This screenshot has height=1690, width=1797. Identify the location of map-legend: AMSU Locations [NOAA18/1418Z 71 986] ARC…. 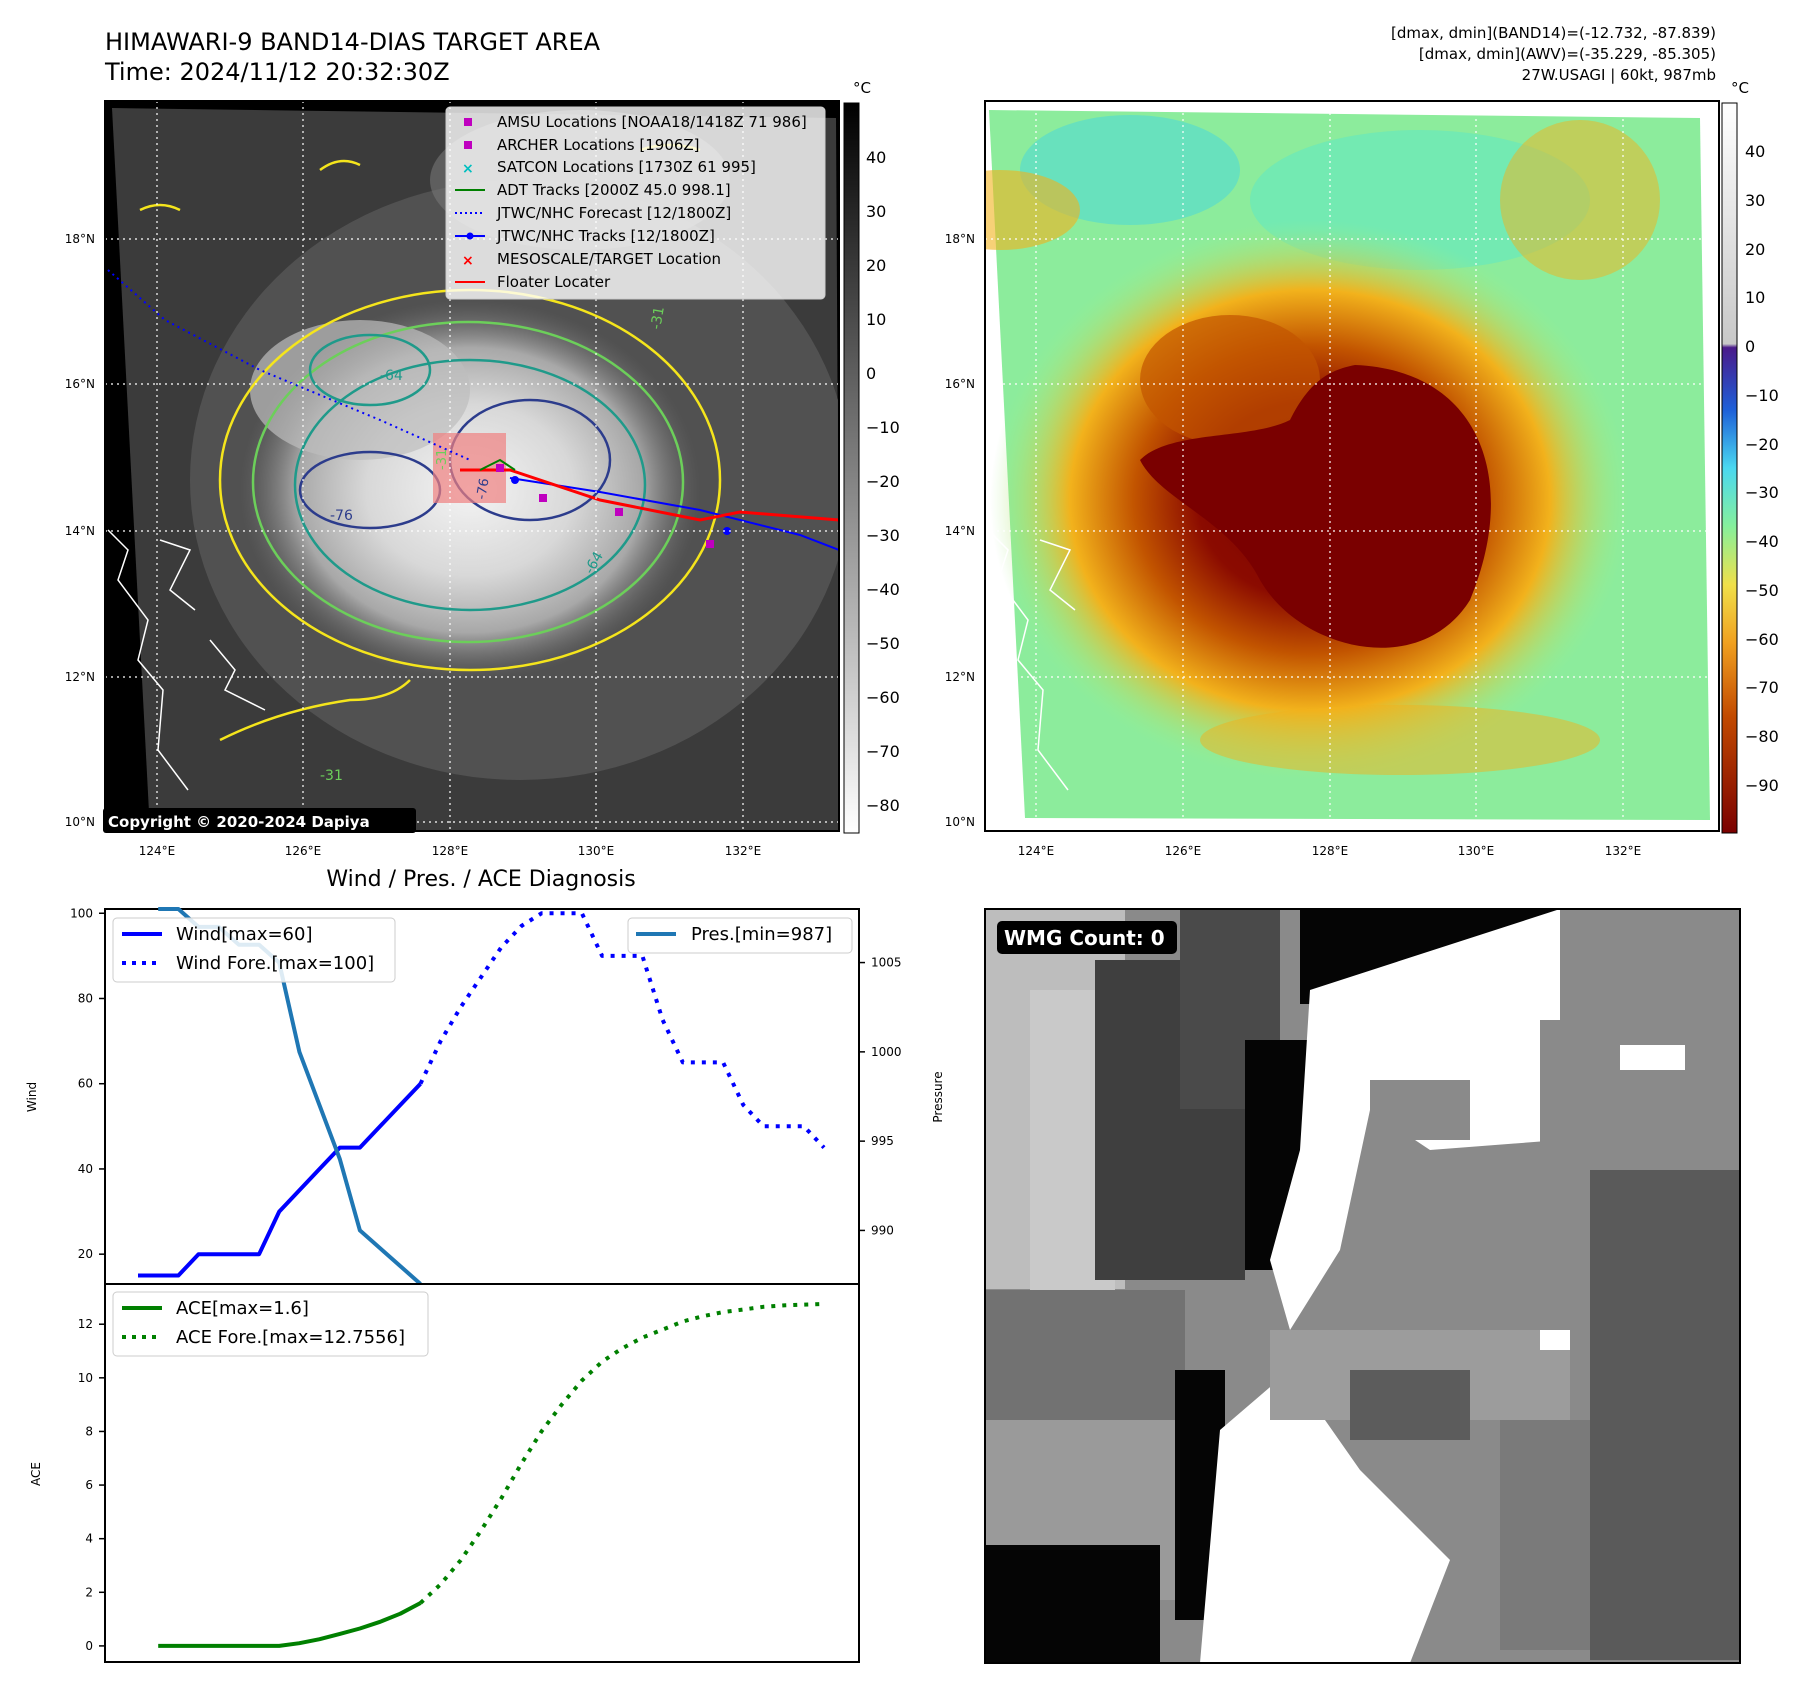
(635, 203).